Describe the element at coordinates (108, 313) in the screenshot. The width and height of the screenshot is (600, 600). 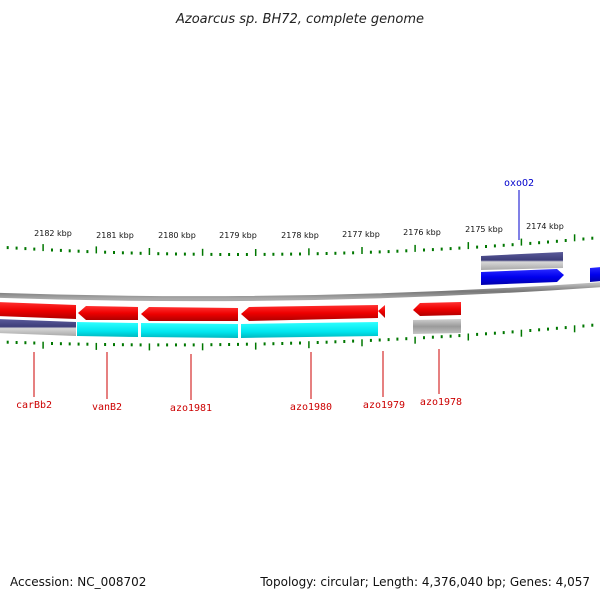
I see `gene-arrow-vanB2` at that location.